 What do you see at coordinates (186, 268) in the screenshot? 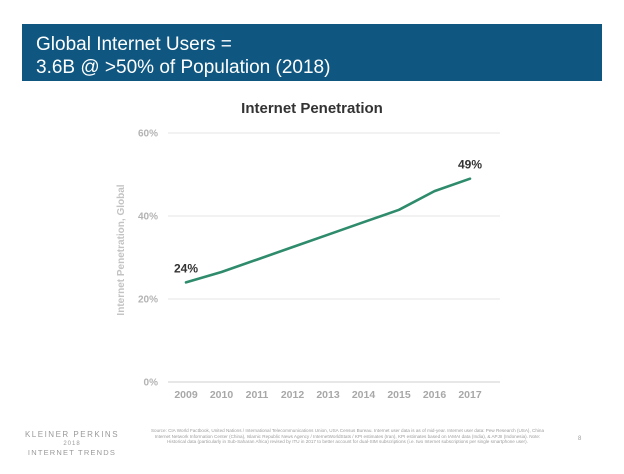
I see `data-label: 24%` at bounding box center [186, 268].